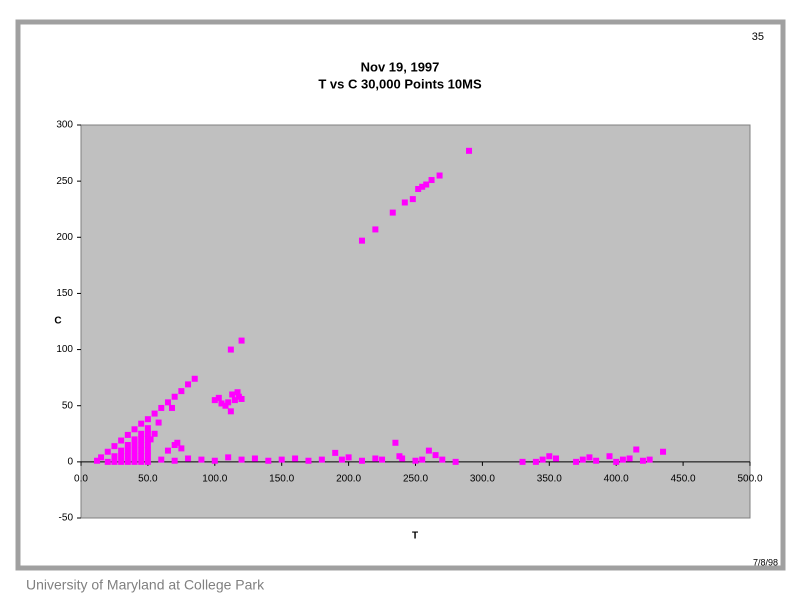  Describe the element at coordinates (64, 349) in the screenshot. I see `y-tick-label: 100` at that location.